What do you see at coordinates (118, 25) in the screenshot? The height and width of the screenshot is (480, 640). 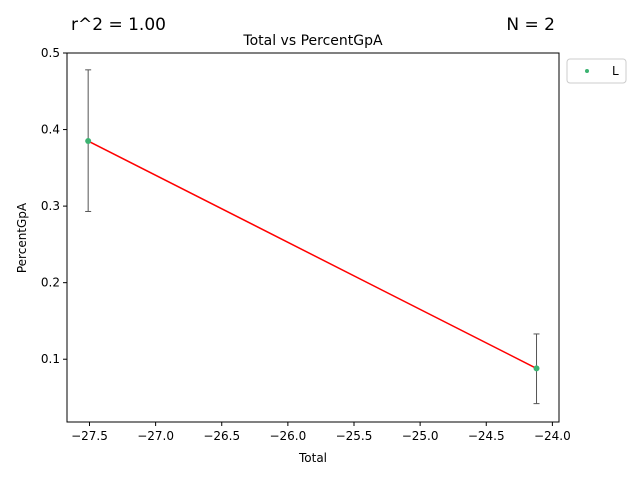 I see `r-squared-annotation: r^2 = 1.00` at bounding box center [118, 25].